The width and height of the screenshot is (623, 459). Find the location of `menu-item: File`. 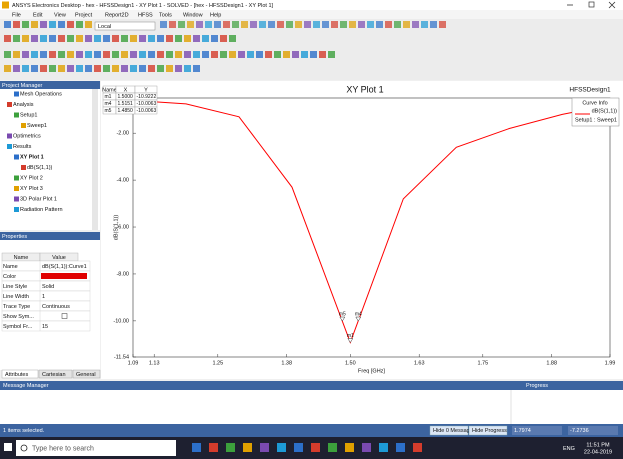

menu-item: File is located at coordinates (16, 15).